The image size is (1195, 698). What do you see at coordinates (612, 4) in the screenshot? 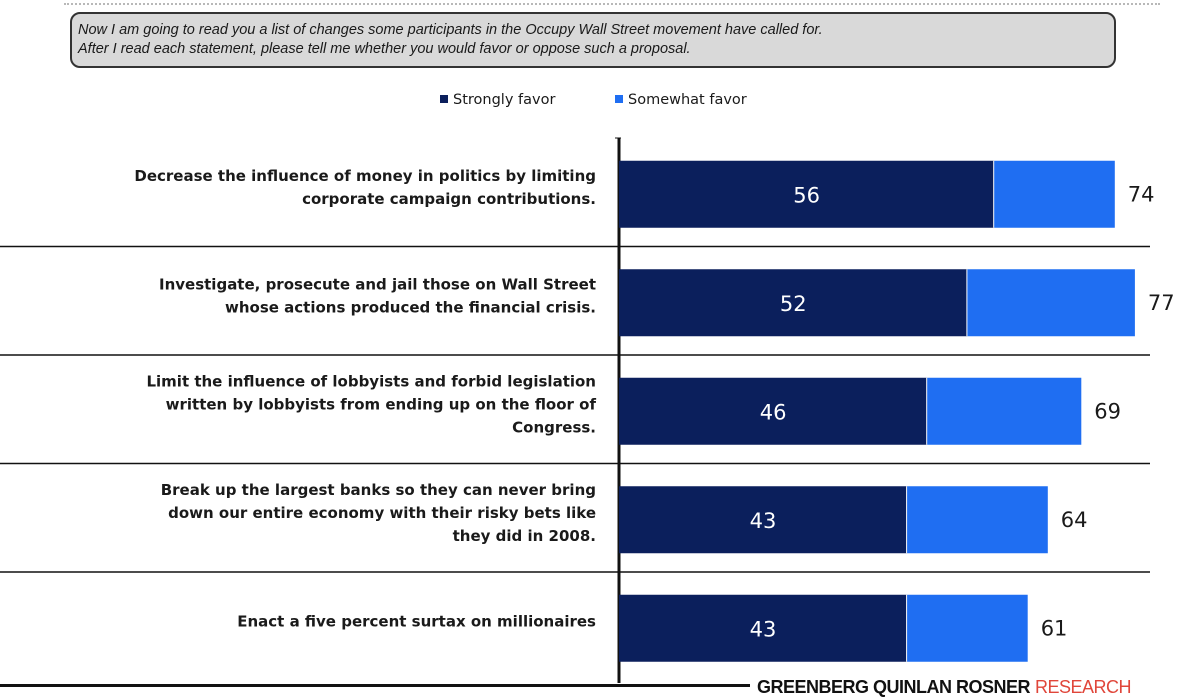
I see `top-dotted-rule` at bounding box center [612, 4].